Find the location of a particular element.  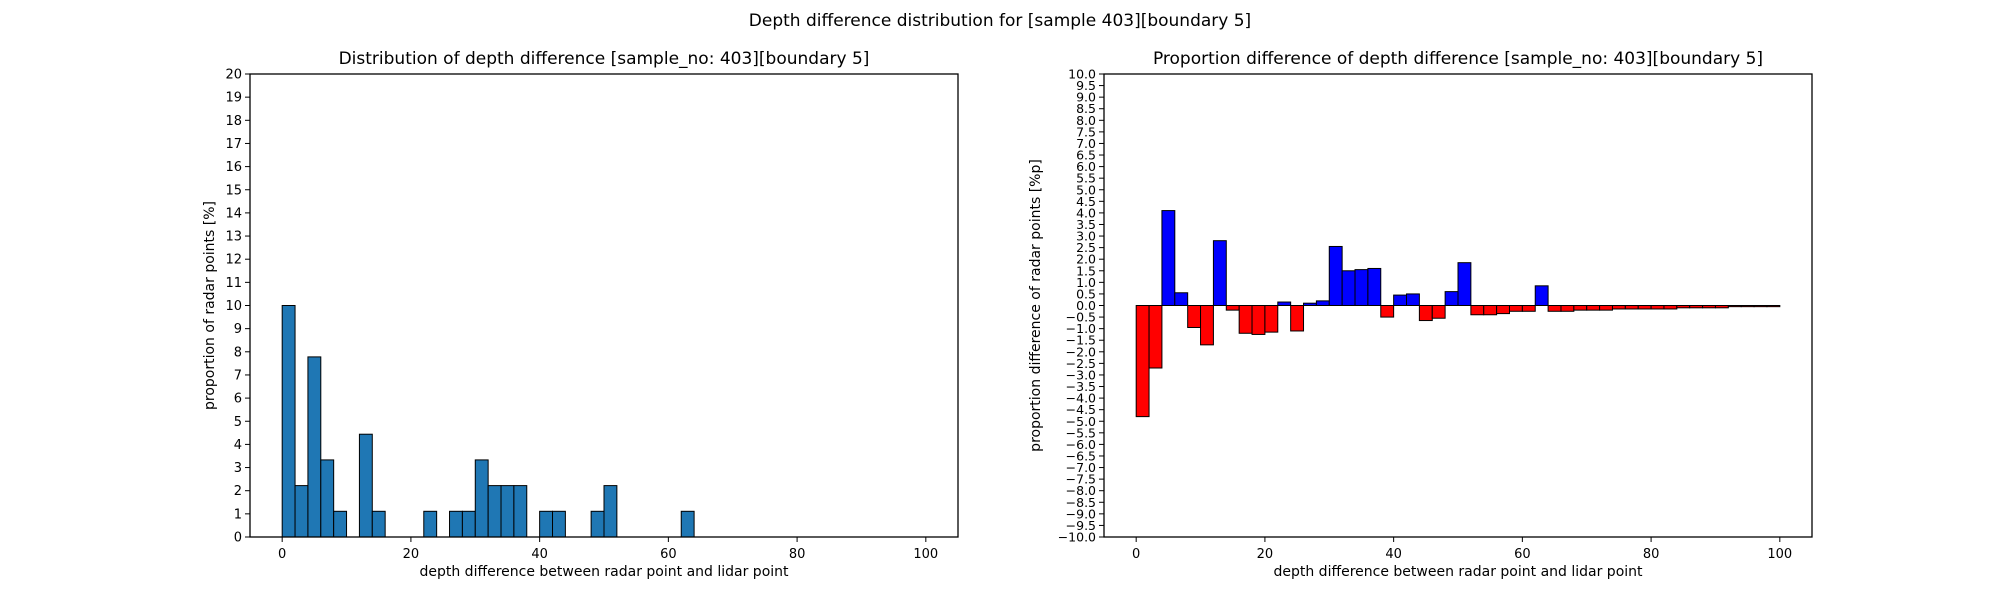

left-chart-y-label: proportion of radar points [%] is located at coordinates (210, 305).